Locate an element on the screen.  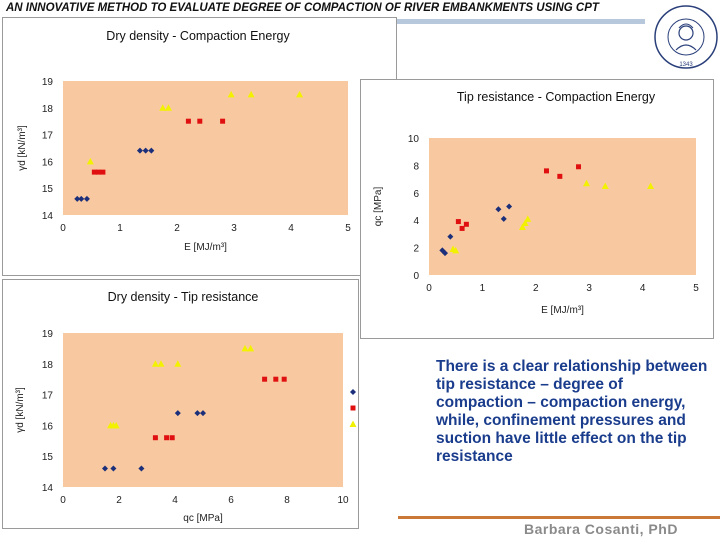
y-tick-label: 16 is located at coordinates (48, 426).